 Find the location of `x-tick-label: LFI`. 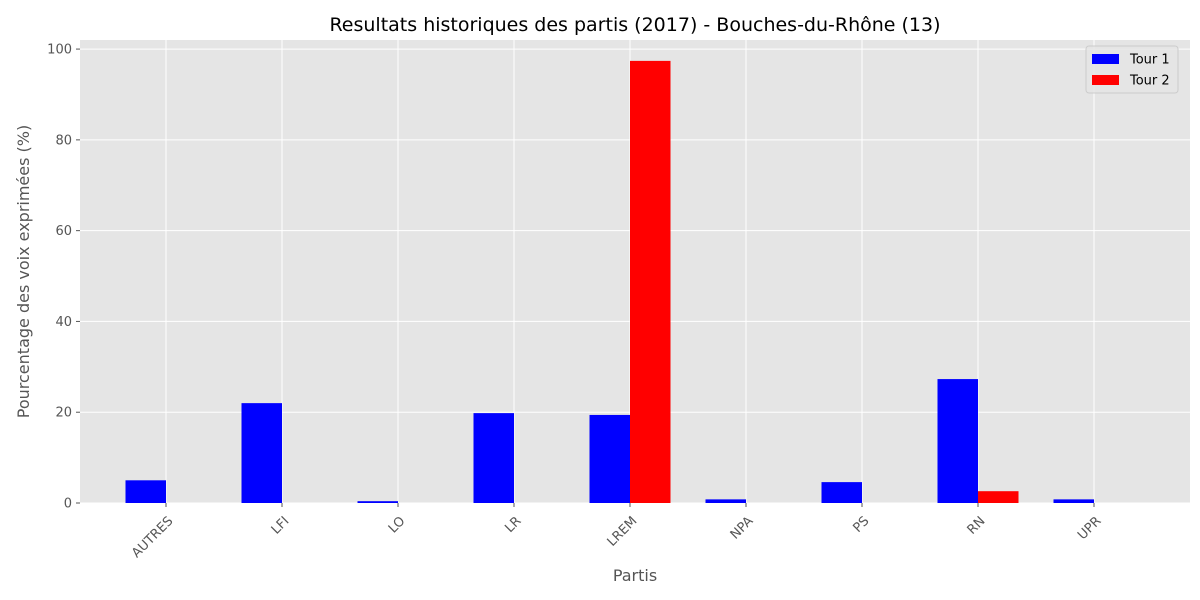

x-tick-label: LFI is located at coordinates (281, 526).